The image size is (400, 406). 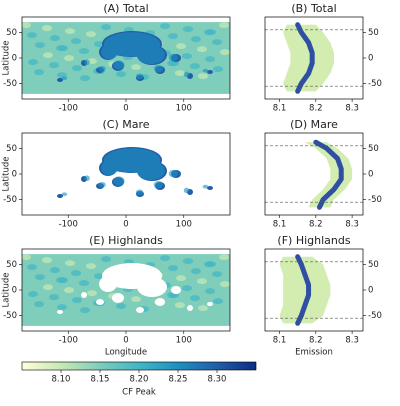 I want to click on axes-frame, so click(x=126, y=174).